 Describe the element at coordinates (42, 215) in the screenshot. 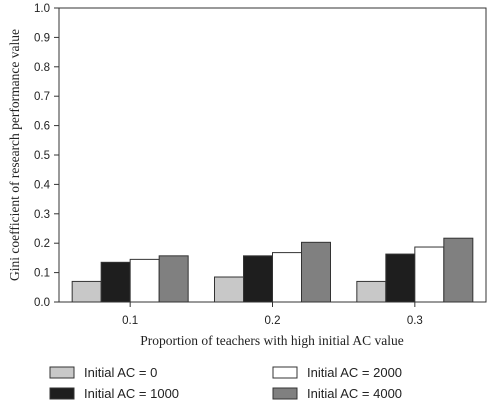

I see `y-tick-label: 0.3` at that location.